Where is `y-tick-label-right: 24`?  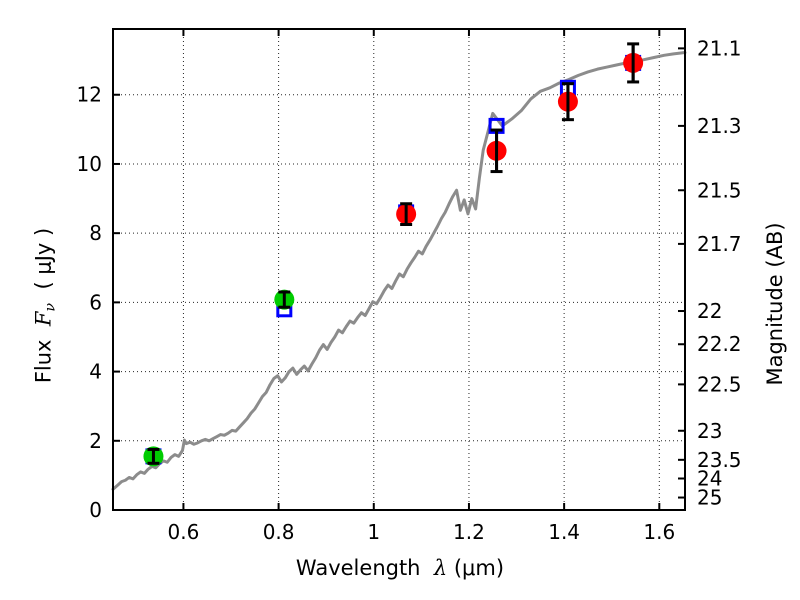 y-tick-label-right: 24 is located at coordinates (709, 479).